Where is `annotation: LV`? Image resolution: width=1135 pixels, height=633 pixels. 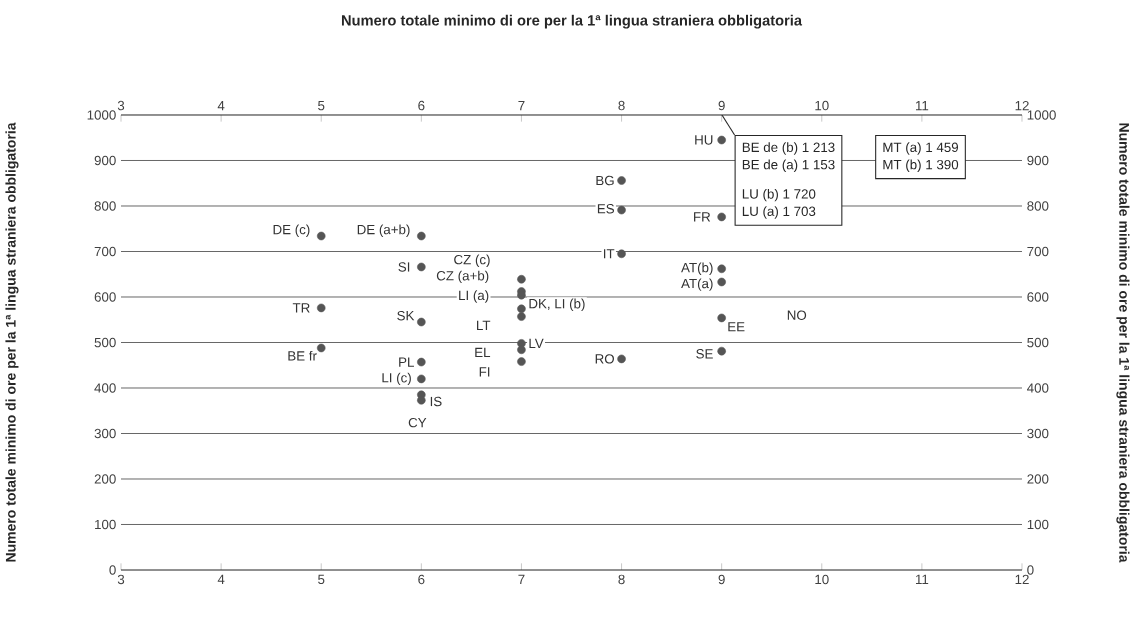
annotation: LV is located at coordinates (536, 343).